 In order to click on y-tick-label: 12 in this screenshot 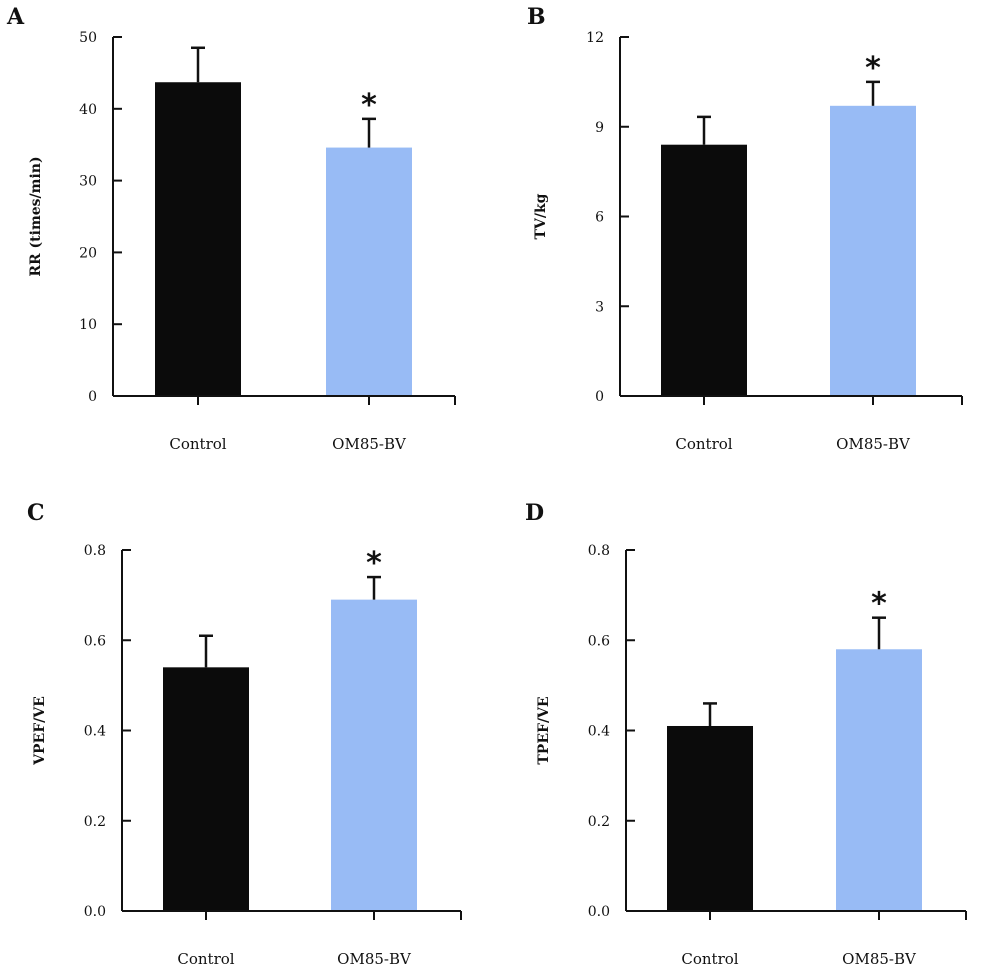, I will do `click(595, 38)`.